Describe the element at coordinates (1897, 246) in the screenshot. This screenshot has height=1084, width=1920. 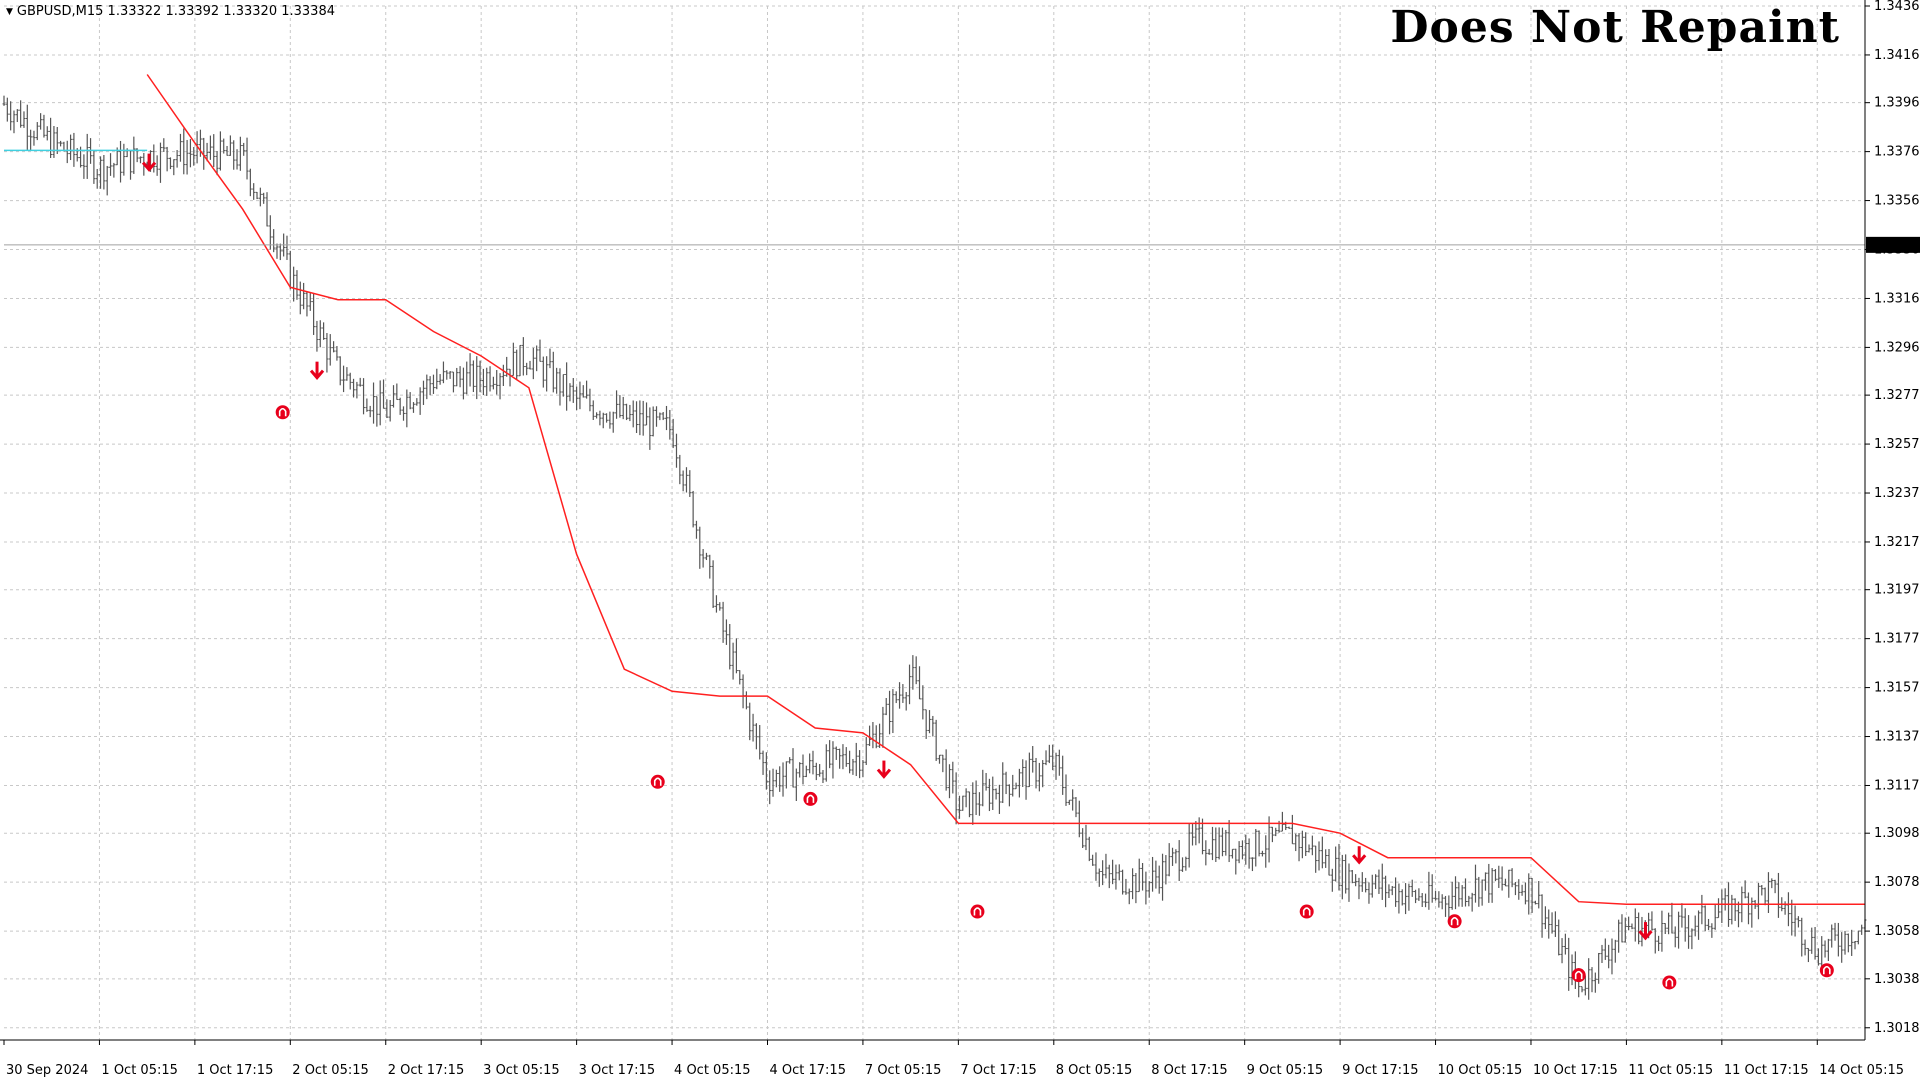
I see `current-price-label: 1.33384` at that location.